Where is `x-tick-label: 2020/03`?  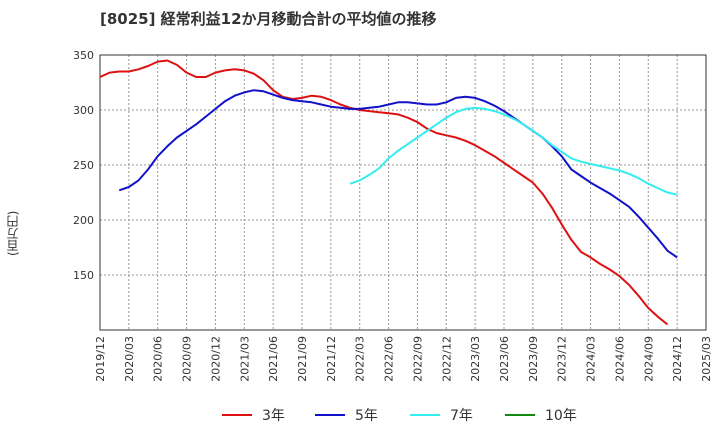 x-tick-label: 2020/03 is located at coordinates (129, 359).